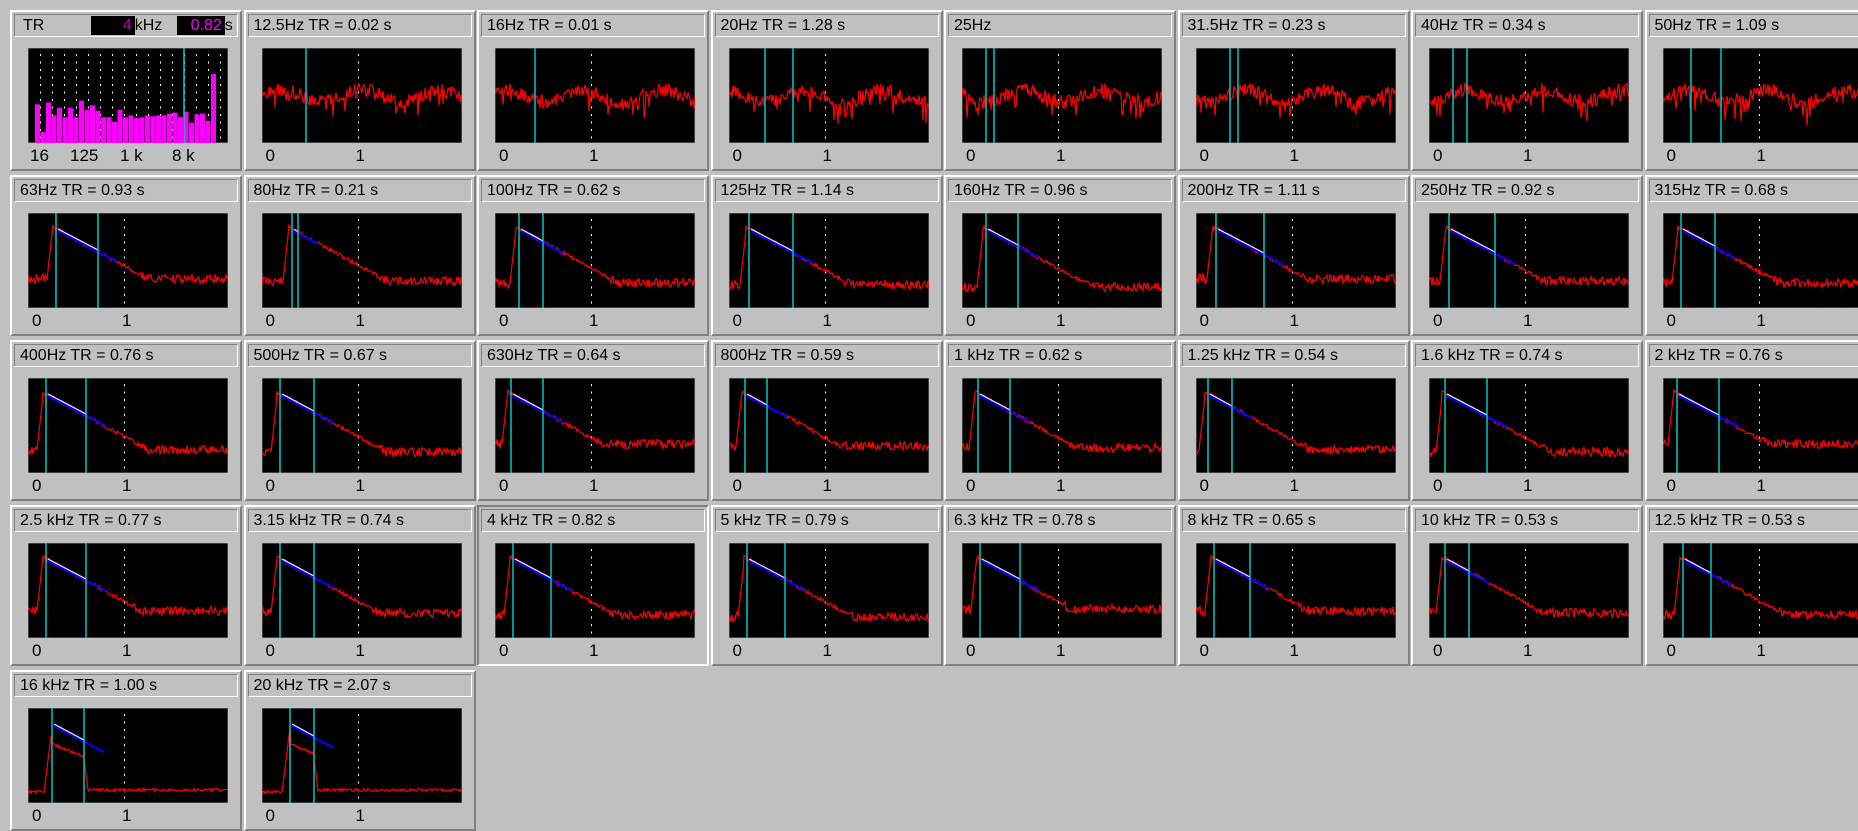  Describe the element at coordinates (39, 155) in the screenshot. I see `histogram-tick-16: 16` at that location.